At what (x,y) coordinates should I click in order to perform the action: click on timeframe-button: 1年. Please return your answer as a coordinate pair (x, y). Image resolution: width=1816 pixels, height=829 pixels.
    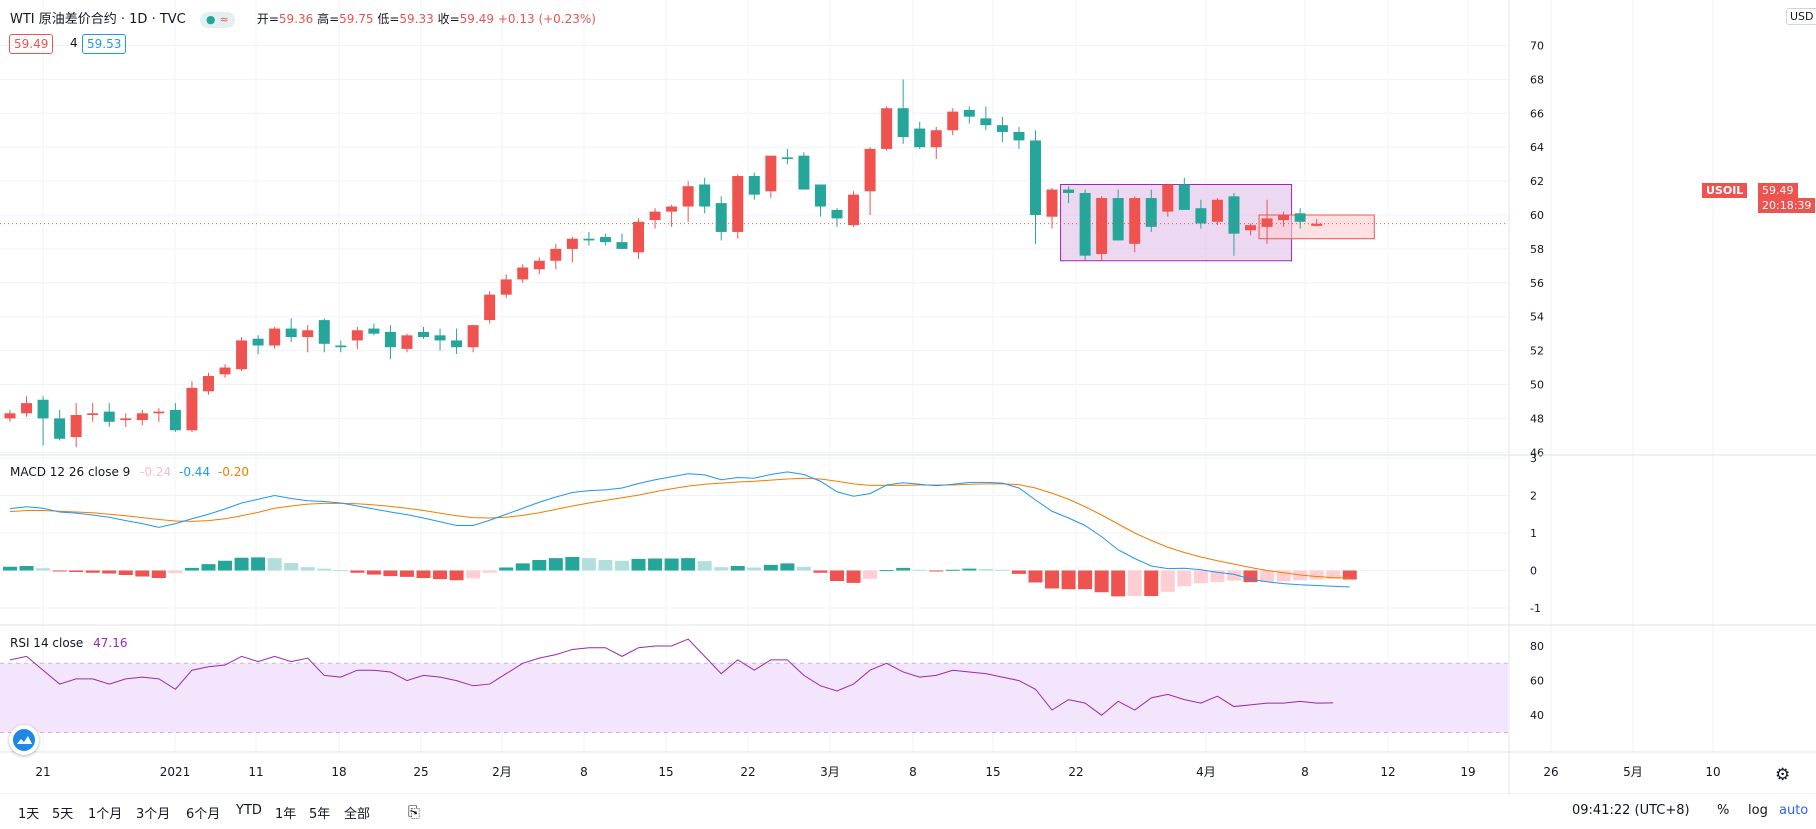
    Looking at the image, I should click on (286, 814).